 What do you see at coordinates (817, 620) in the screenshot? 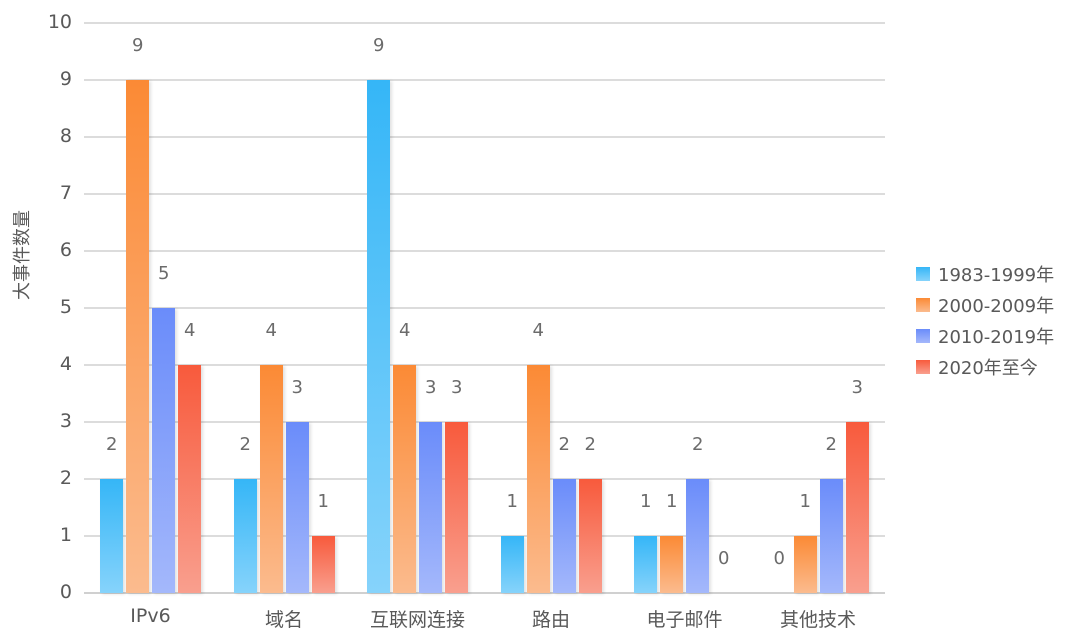
I see `x-tick-label: 其他技术` at bounding box center [817, 620].